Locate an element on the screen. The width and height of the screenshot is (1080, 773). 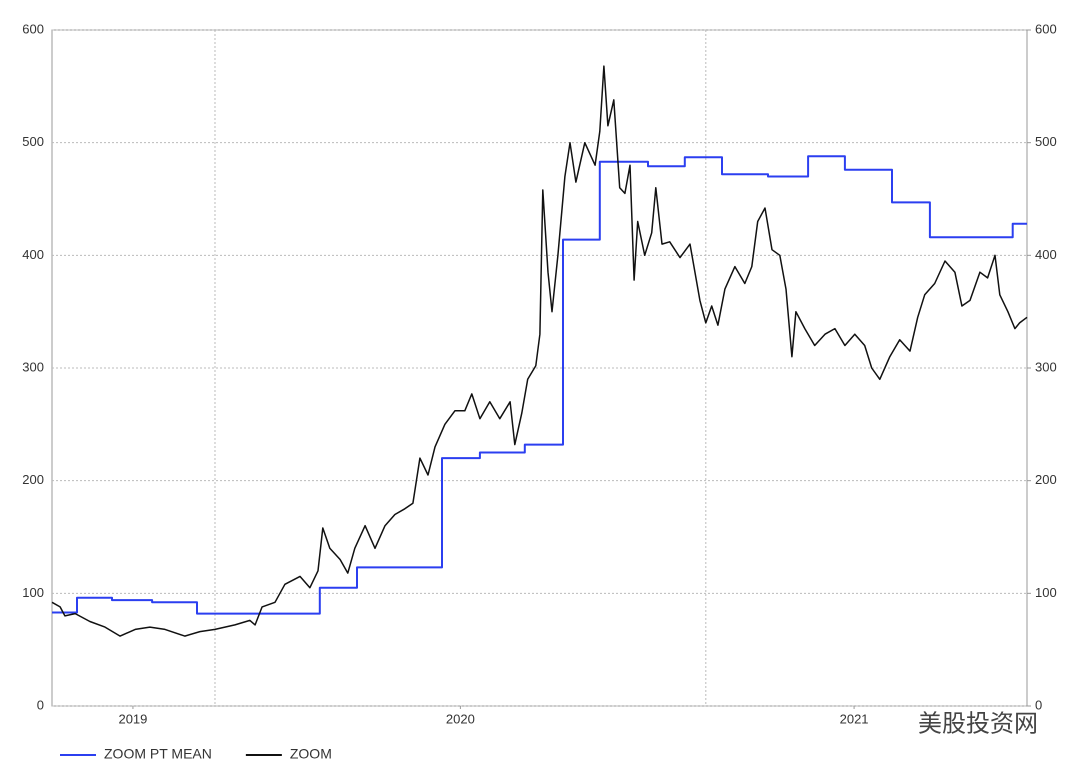
y2-tick-label: 200 is located at coordinates (1046, 479).